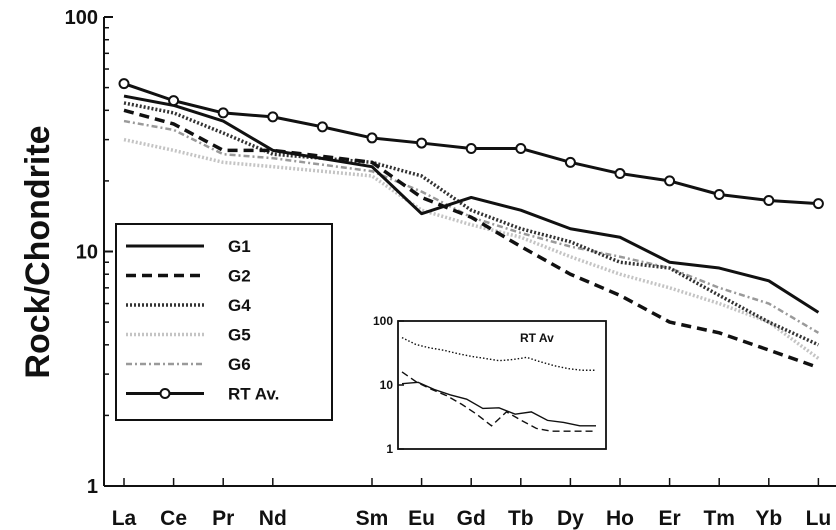 The image size is (836, 530). What do you see at coordinates (173, 518) in the screenshot?
I see `x-category-label: Ce` at bounding box center [173, 518].